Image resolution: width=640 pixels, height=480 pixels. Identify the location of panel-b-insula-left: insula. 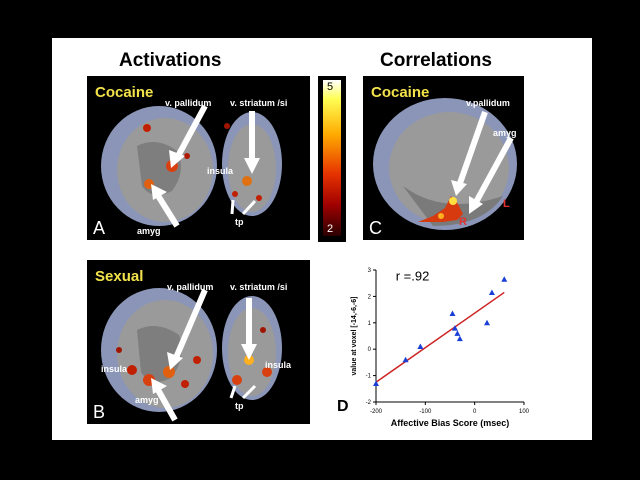
(114, 369).